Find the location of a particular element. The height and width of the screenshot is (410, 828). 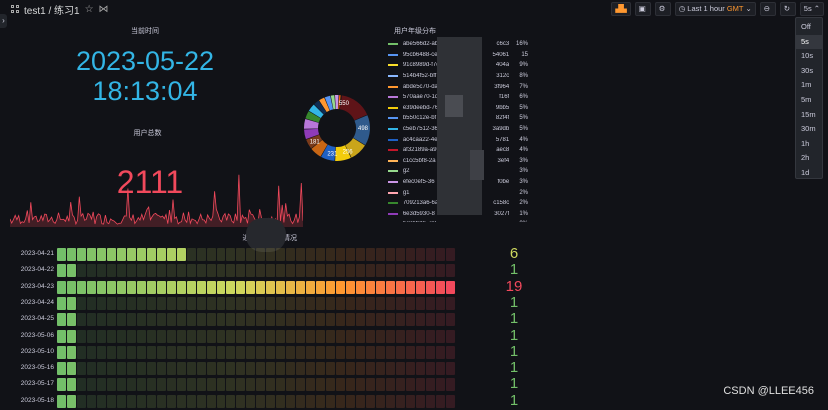

dashboard-title: test1 / 练习1 is located at coordinates (52, 11).